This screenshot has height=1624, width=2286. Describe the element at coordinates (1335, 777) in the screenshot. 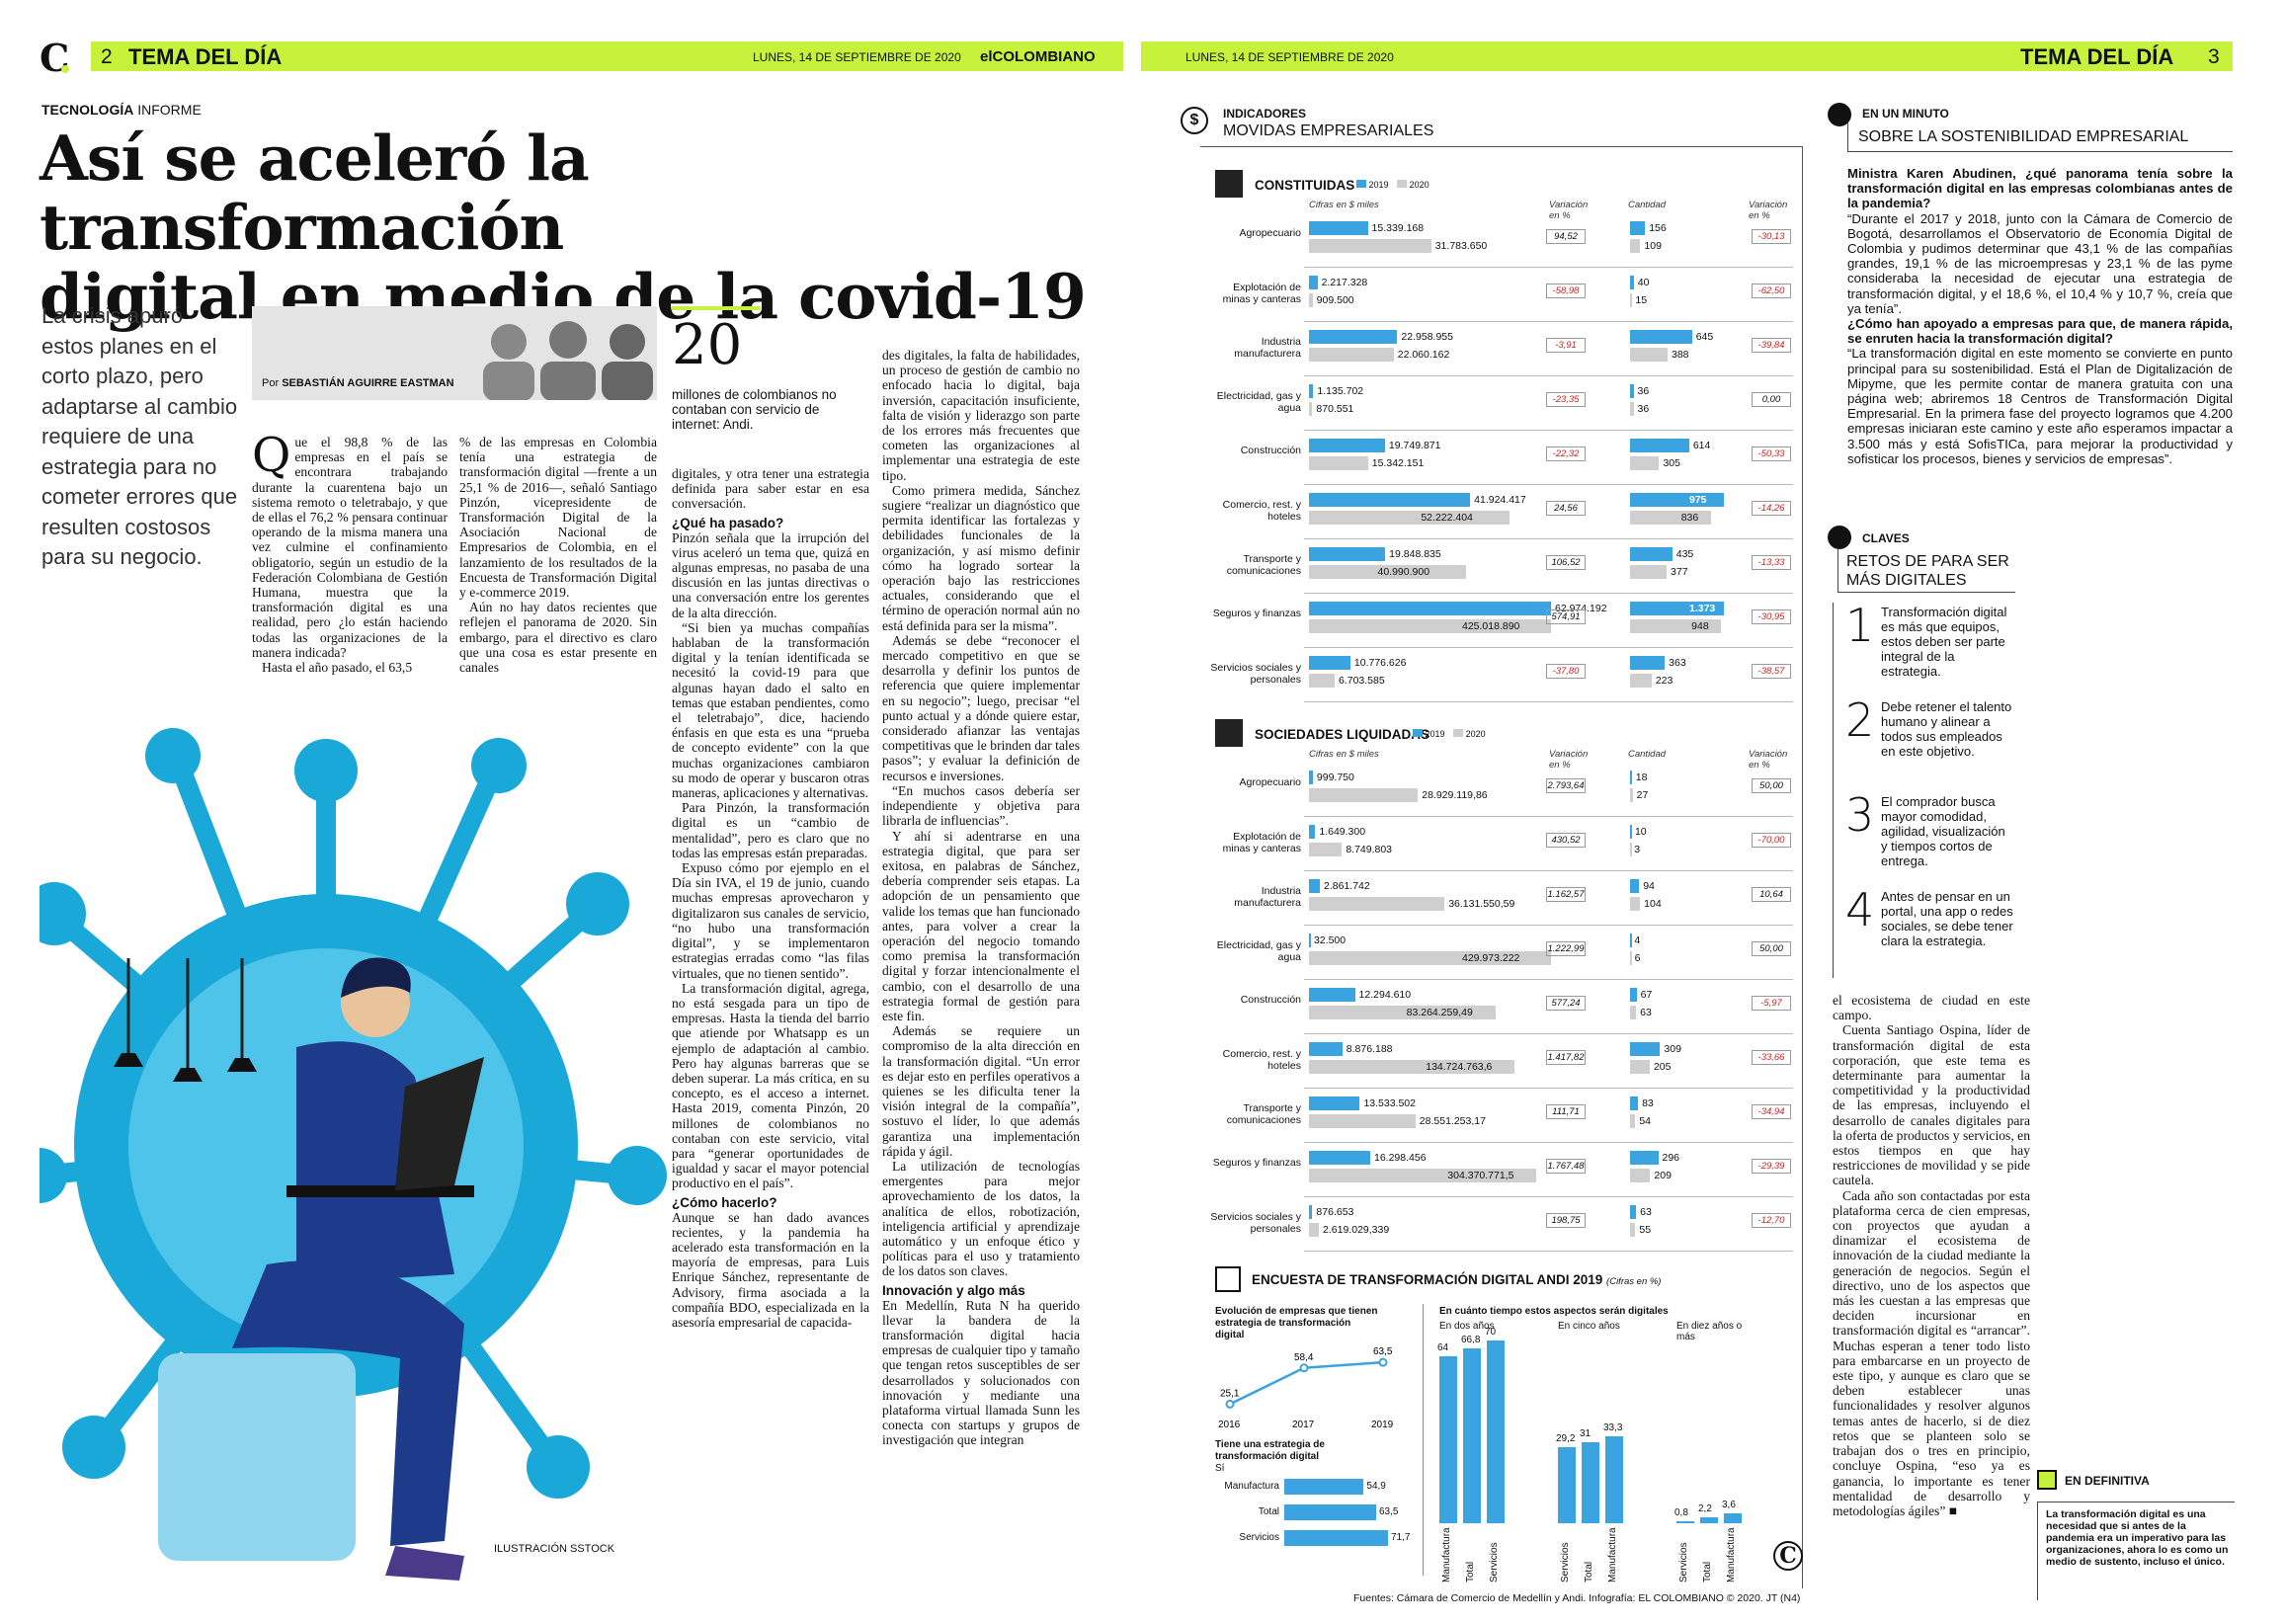

I see `value-2019: 999.750` at that location.